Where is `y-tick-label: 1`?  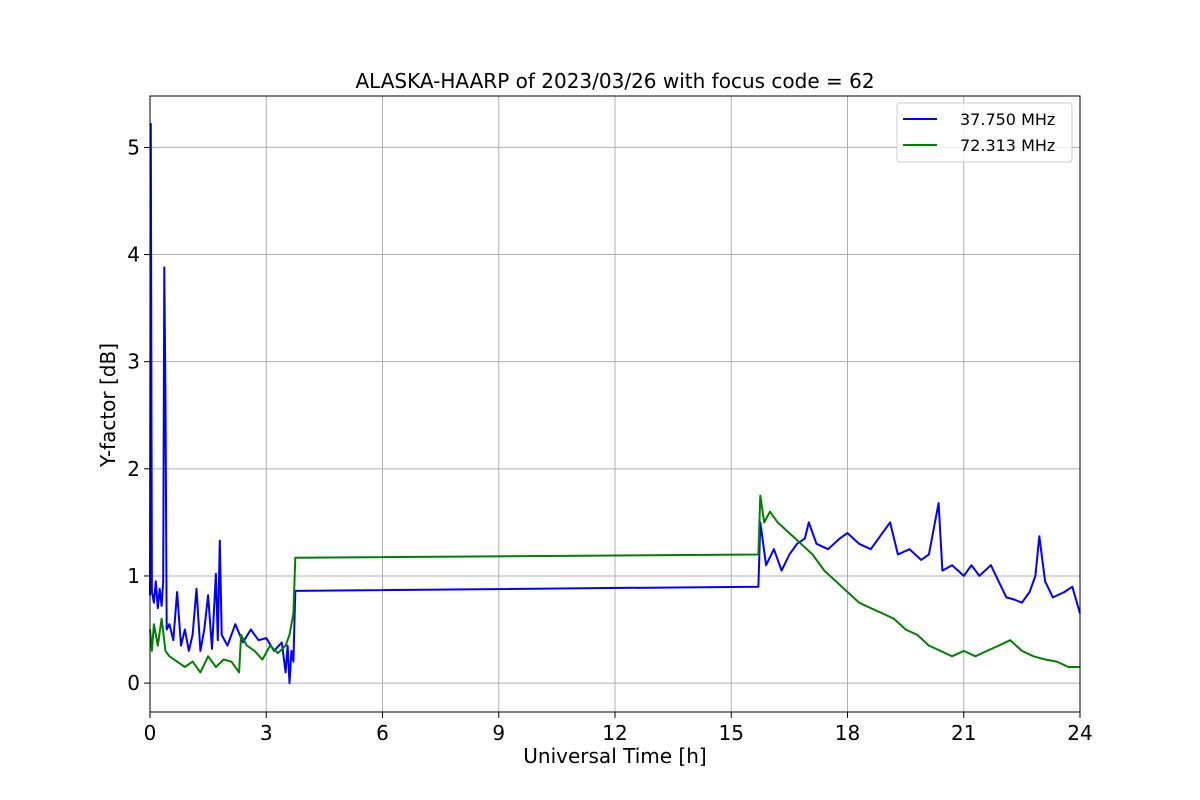 y-tick-label: 1 is located at coordinates (133, 576).